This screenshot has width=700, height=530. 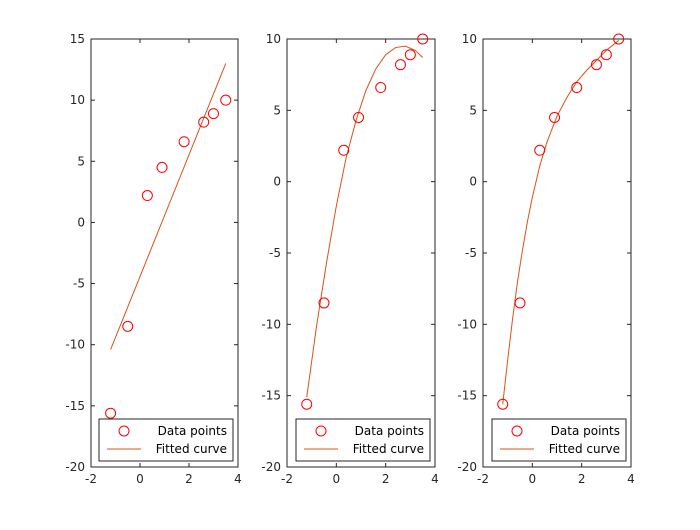 I want to click on y-tick-label: 15, so click(x=77, y=39).